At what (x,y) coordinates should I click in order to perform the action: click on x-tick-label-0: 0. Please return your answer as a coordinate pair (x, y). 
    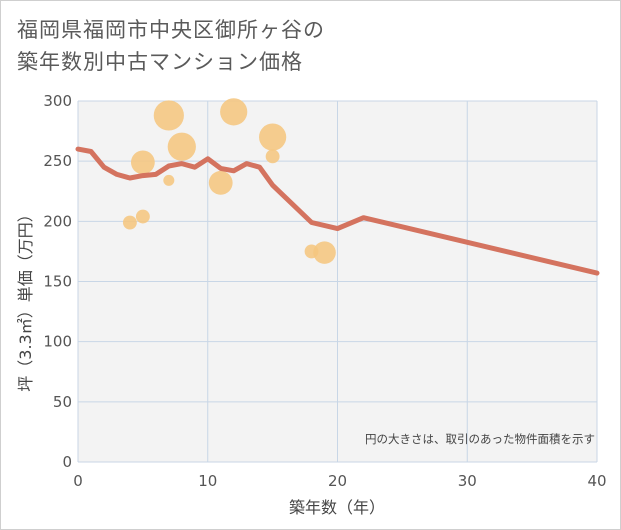
    Looking at the image, I should click on (78, 481).